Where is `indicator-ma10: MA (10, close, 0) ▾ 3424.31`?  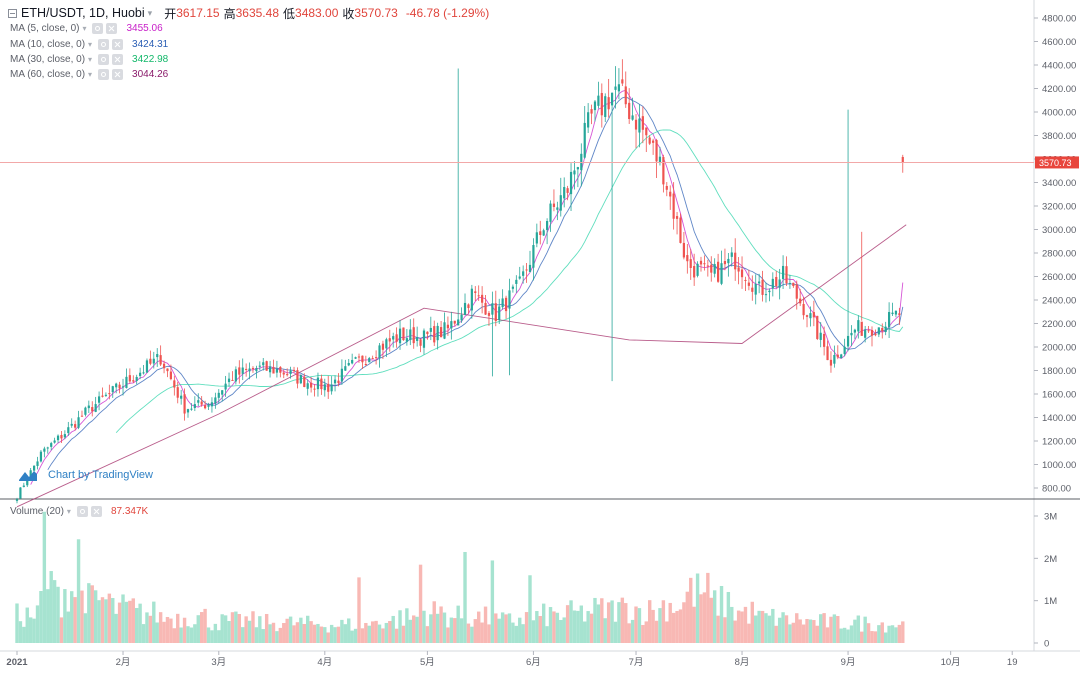 indicator-ma10: MA (10, close, 0) ▾ 3424.31 is located at coordinates (89, 44).